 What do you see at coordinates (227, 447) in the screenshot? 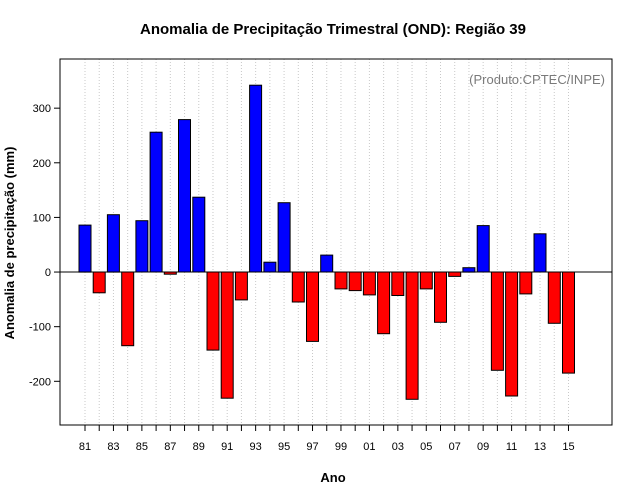
I see `x-tick-label: 91` at bounding box center [227, 447].